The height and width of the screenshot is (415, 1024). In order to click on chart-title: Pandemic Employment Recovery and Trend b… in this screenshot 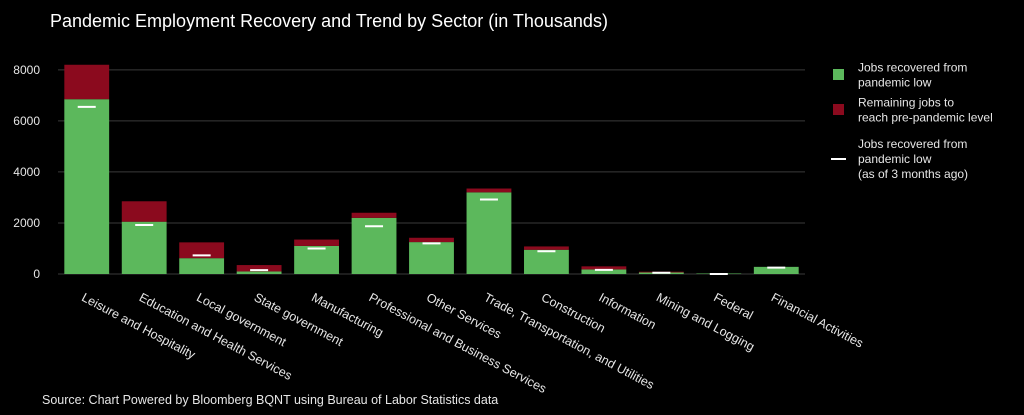, I will do `click(329, 21)`.